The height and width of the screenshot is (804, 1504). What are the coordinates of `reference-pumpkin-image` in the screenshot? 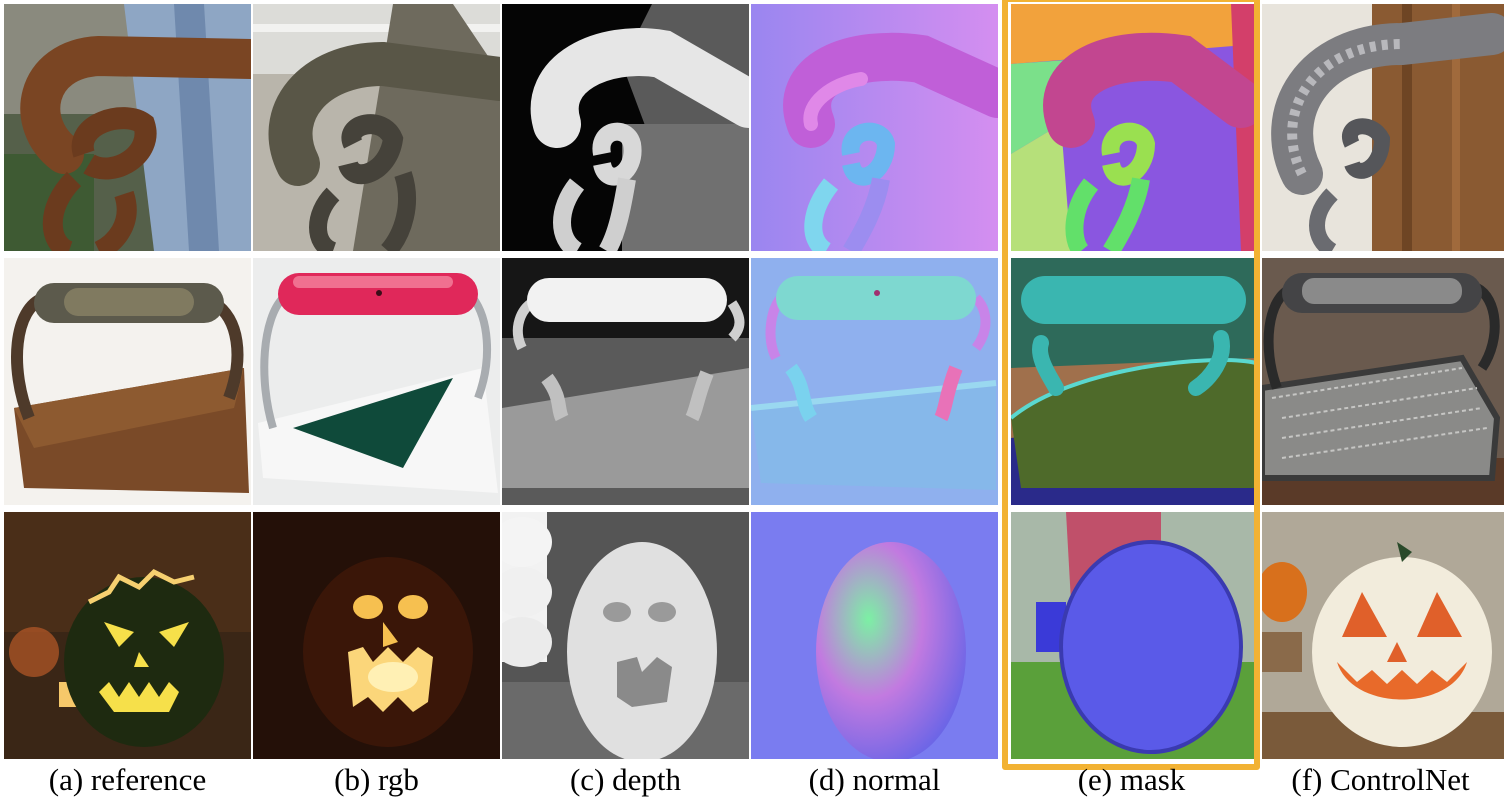 It's located at (127, 635).